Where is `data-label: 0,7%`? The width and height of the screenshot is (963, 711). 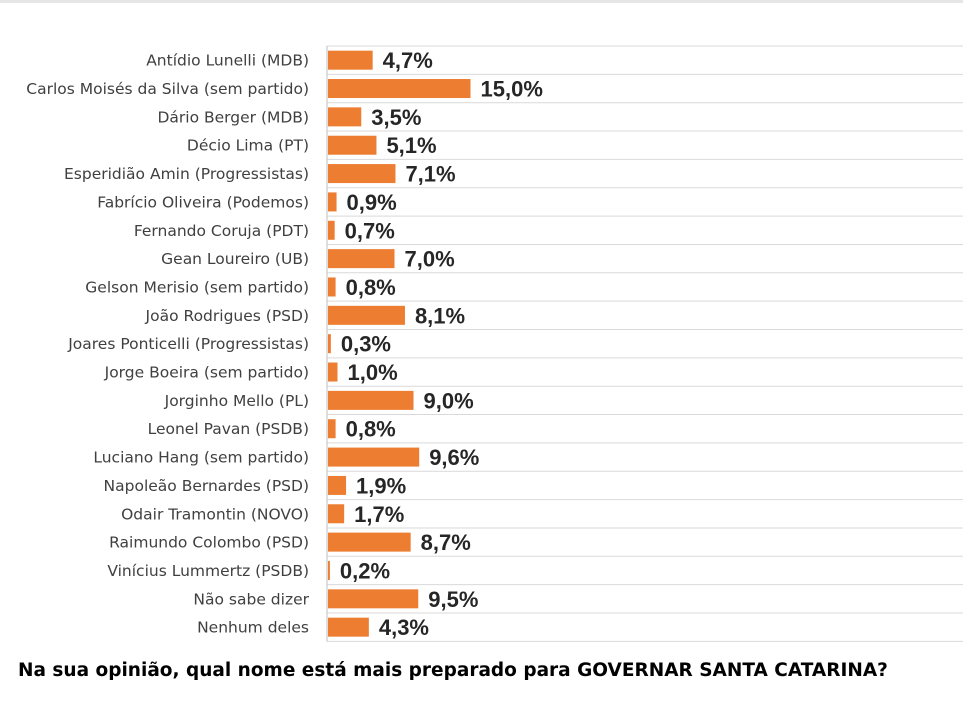
data-label: 0,7% is located at coordinates (370, 230).